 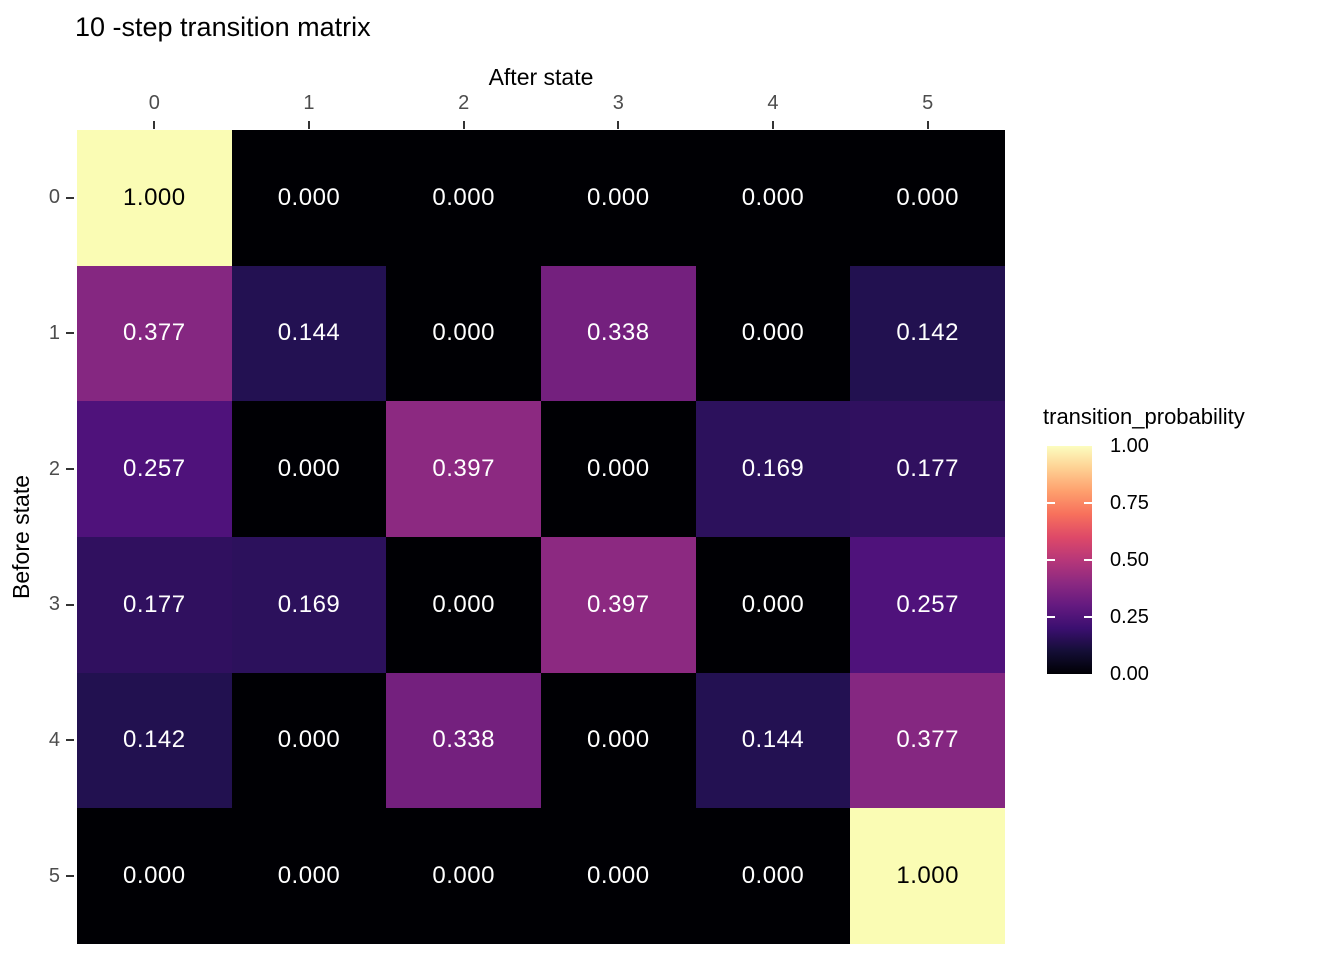 What do you see at coordinates (54, 197) in the screenshot?
I see `y-tick-label: 0` at bounding box center [54, 197].